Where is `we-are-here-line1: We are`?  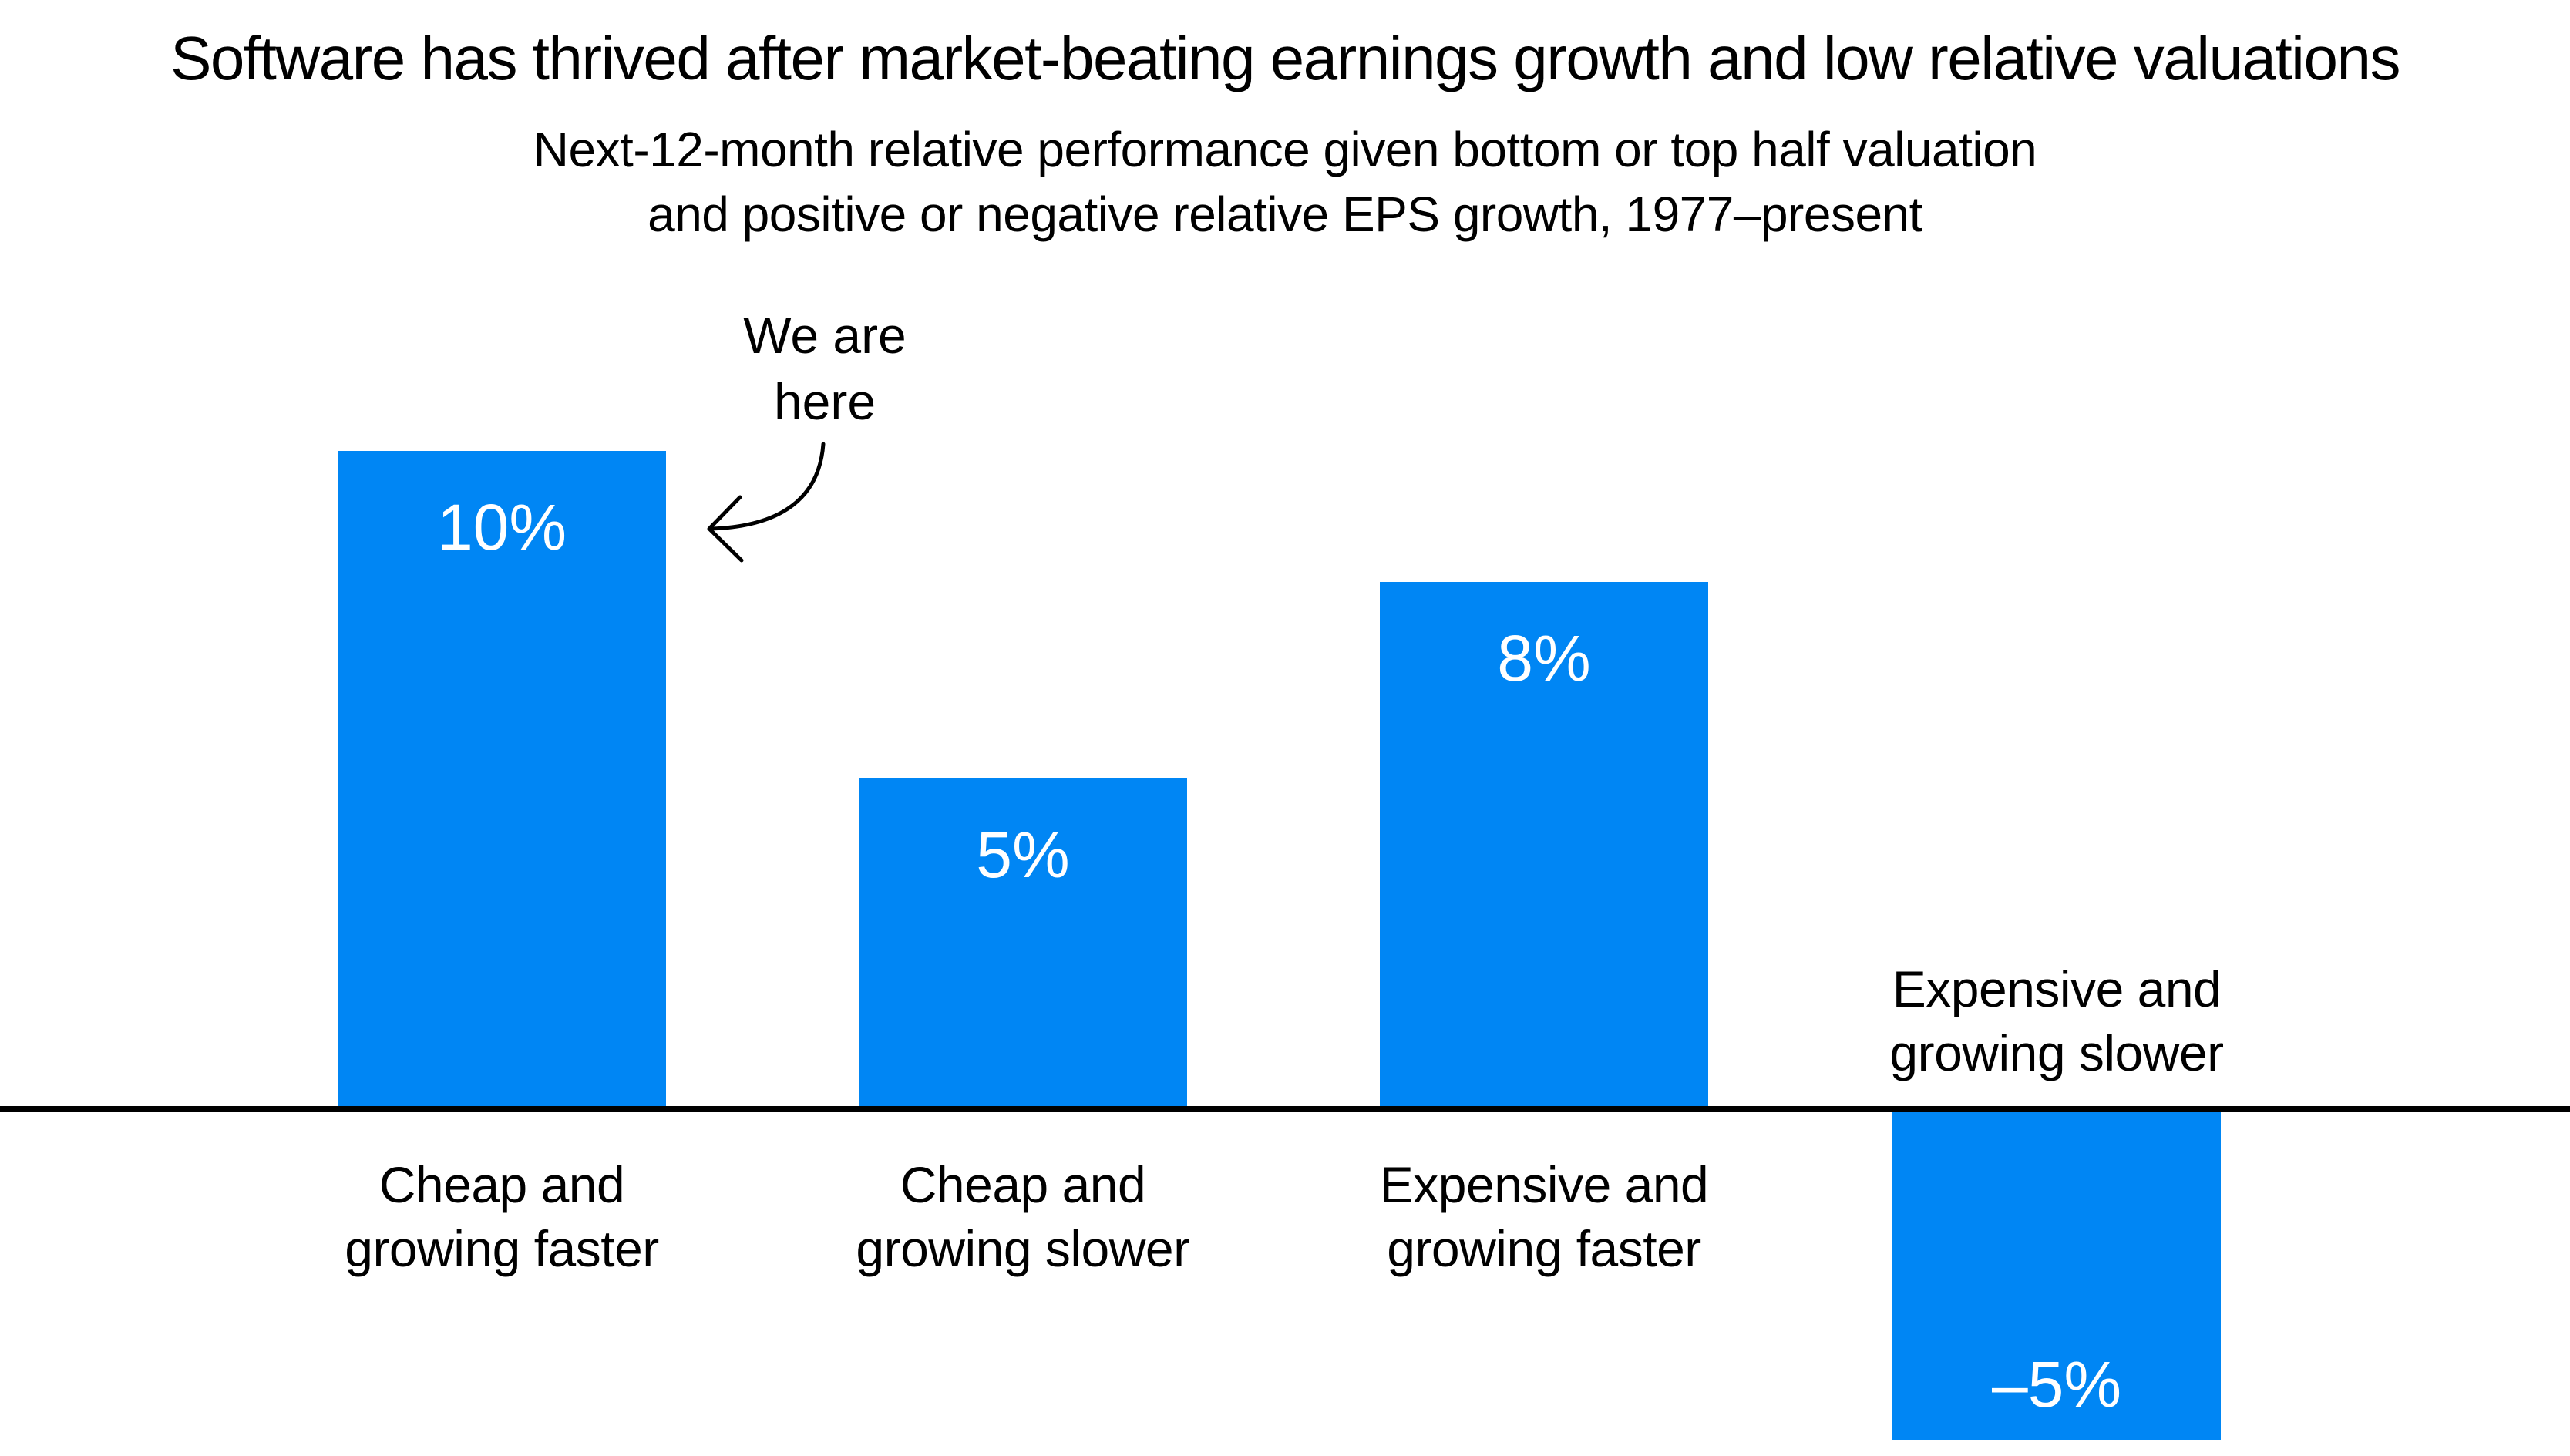
we-are-here-line1: We are is located at coordinates (825, 335).